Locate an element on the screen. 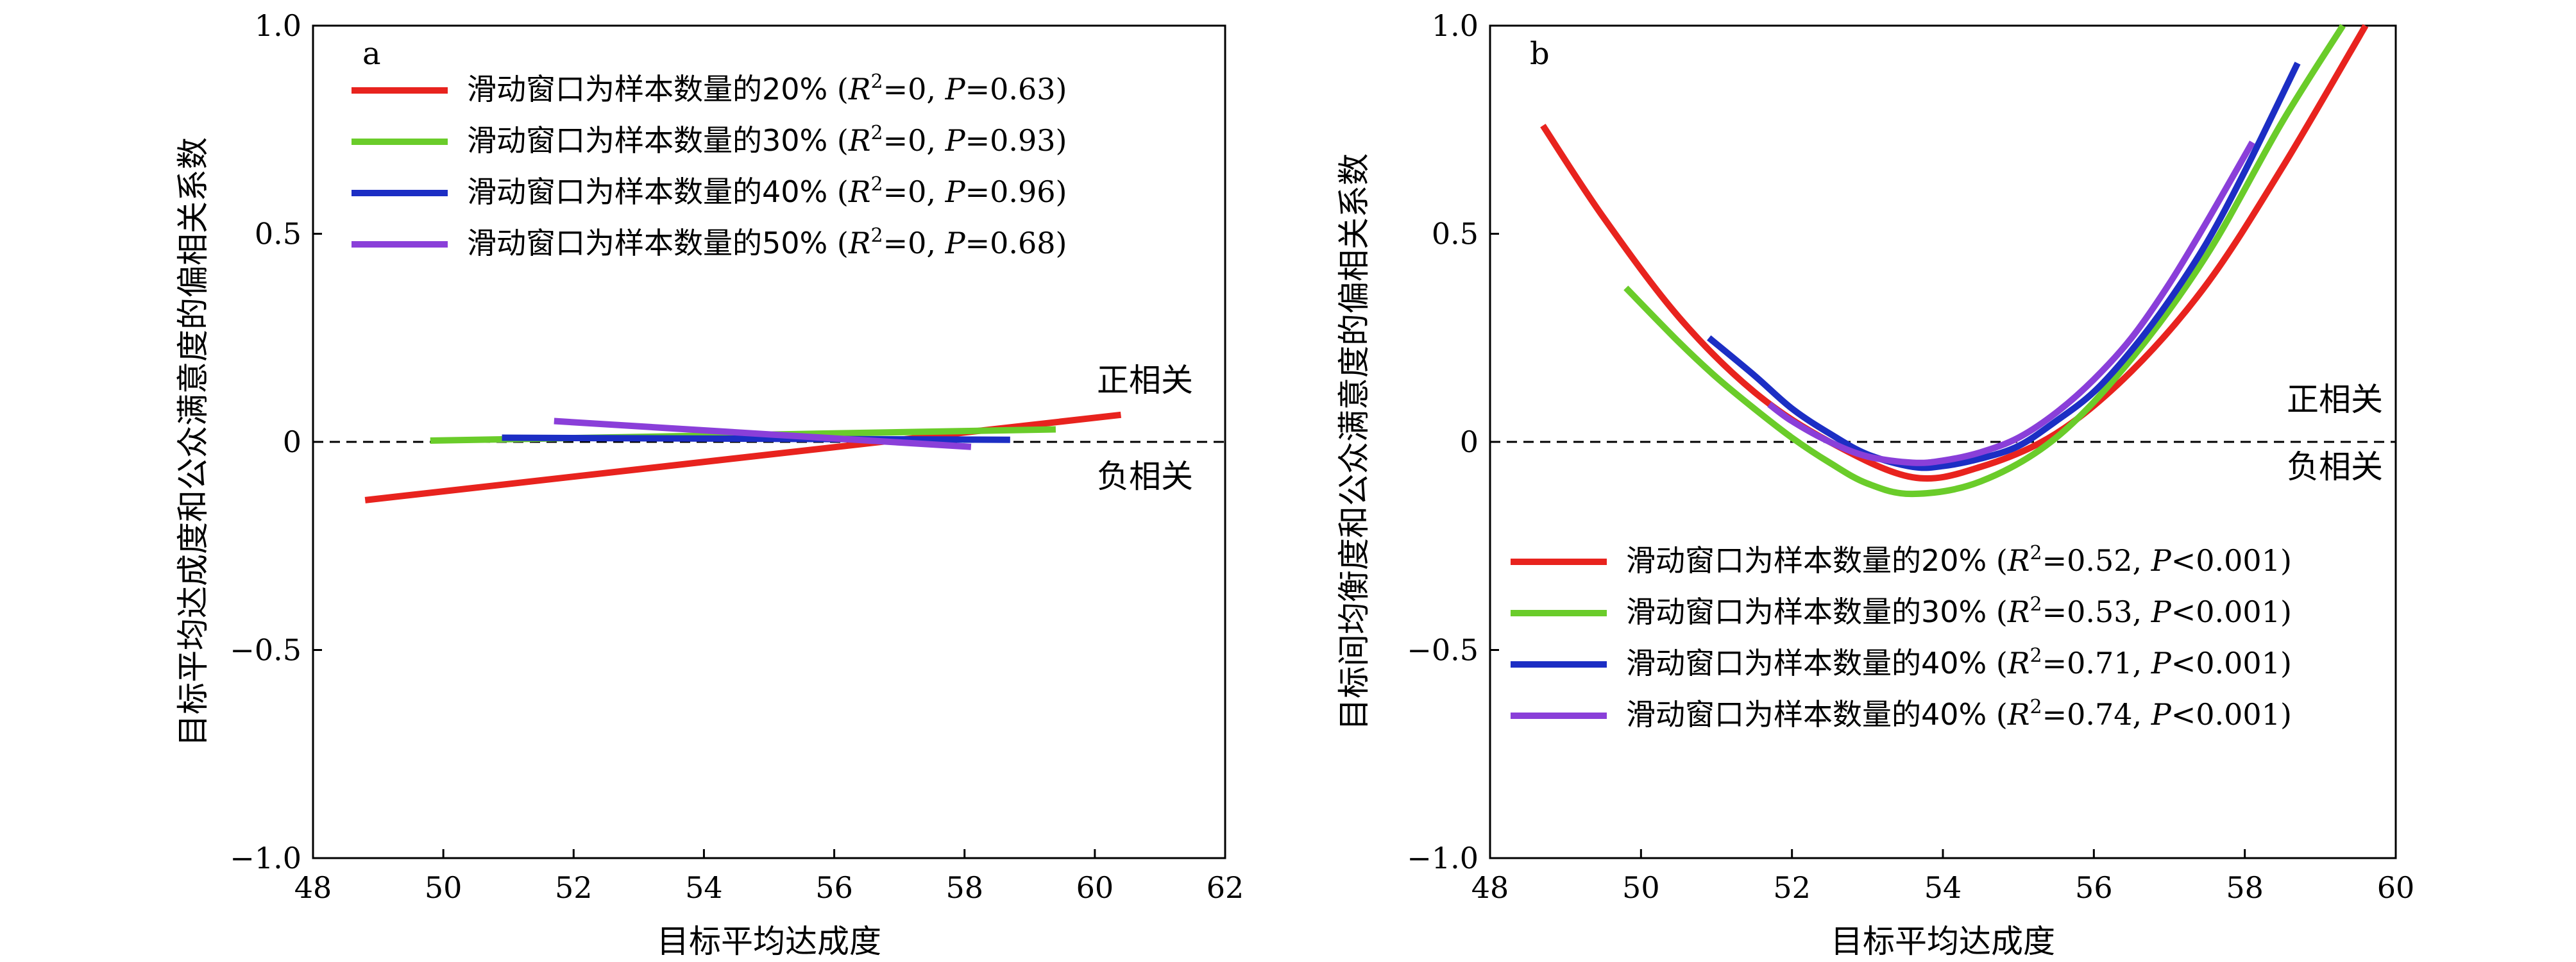  y-axis-title: 目标间均衡度和公众满意度的偏相关系数 is located at coordinates (1354, 441).